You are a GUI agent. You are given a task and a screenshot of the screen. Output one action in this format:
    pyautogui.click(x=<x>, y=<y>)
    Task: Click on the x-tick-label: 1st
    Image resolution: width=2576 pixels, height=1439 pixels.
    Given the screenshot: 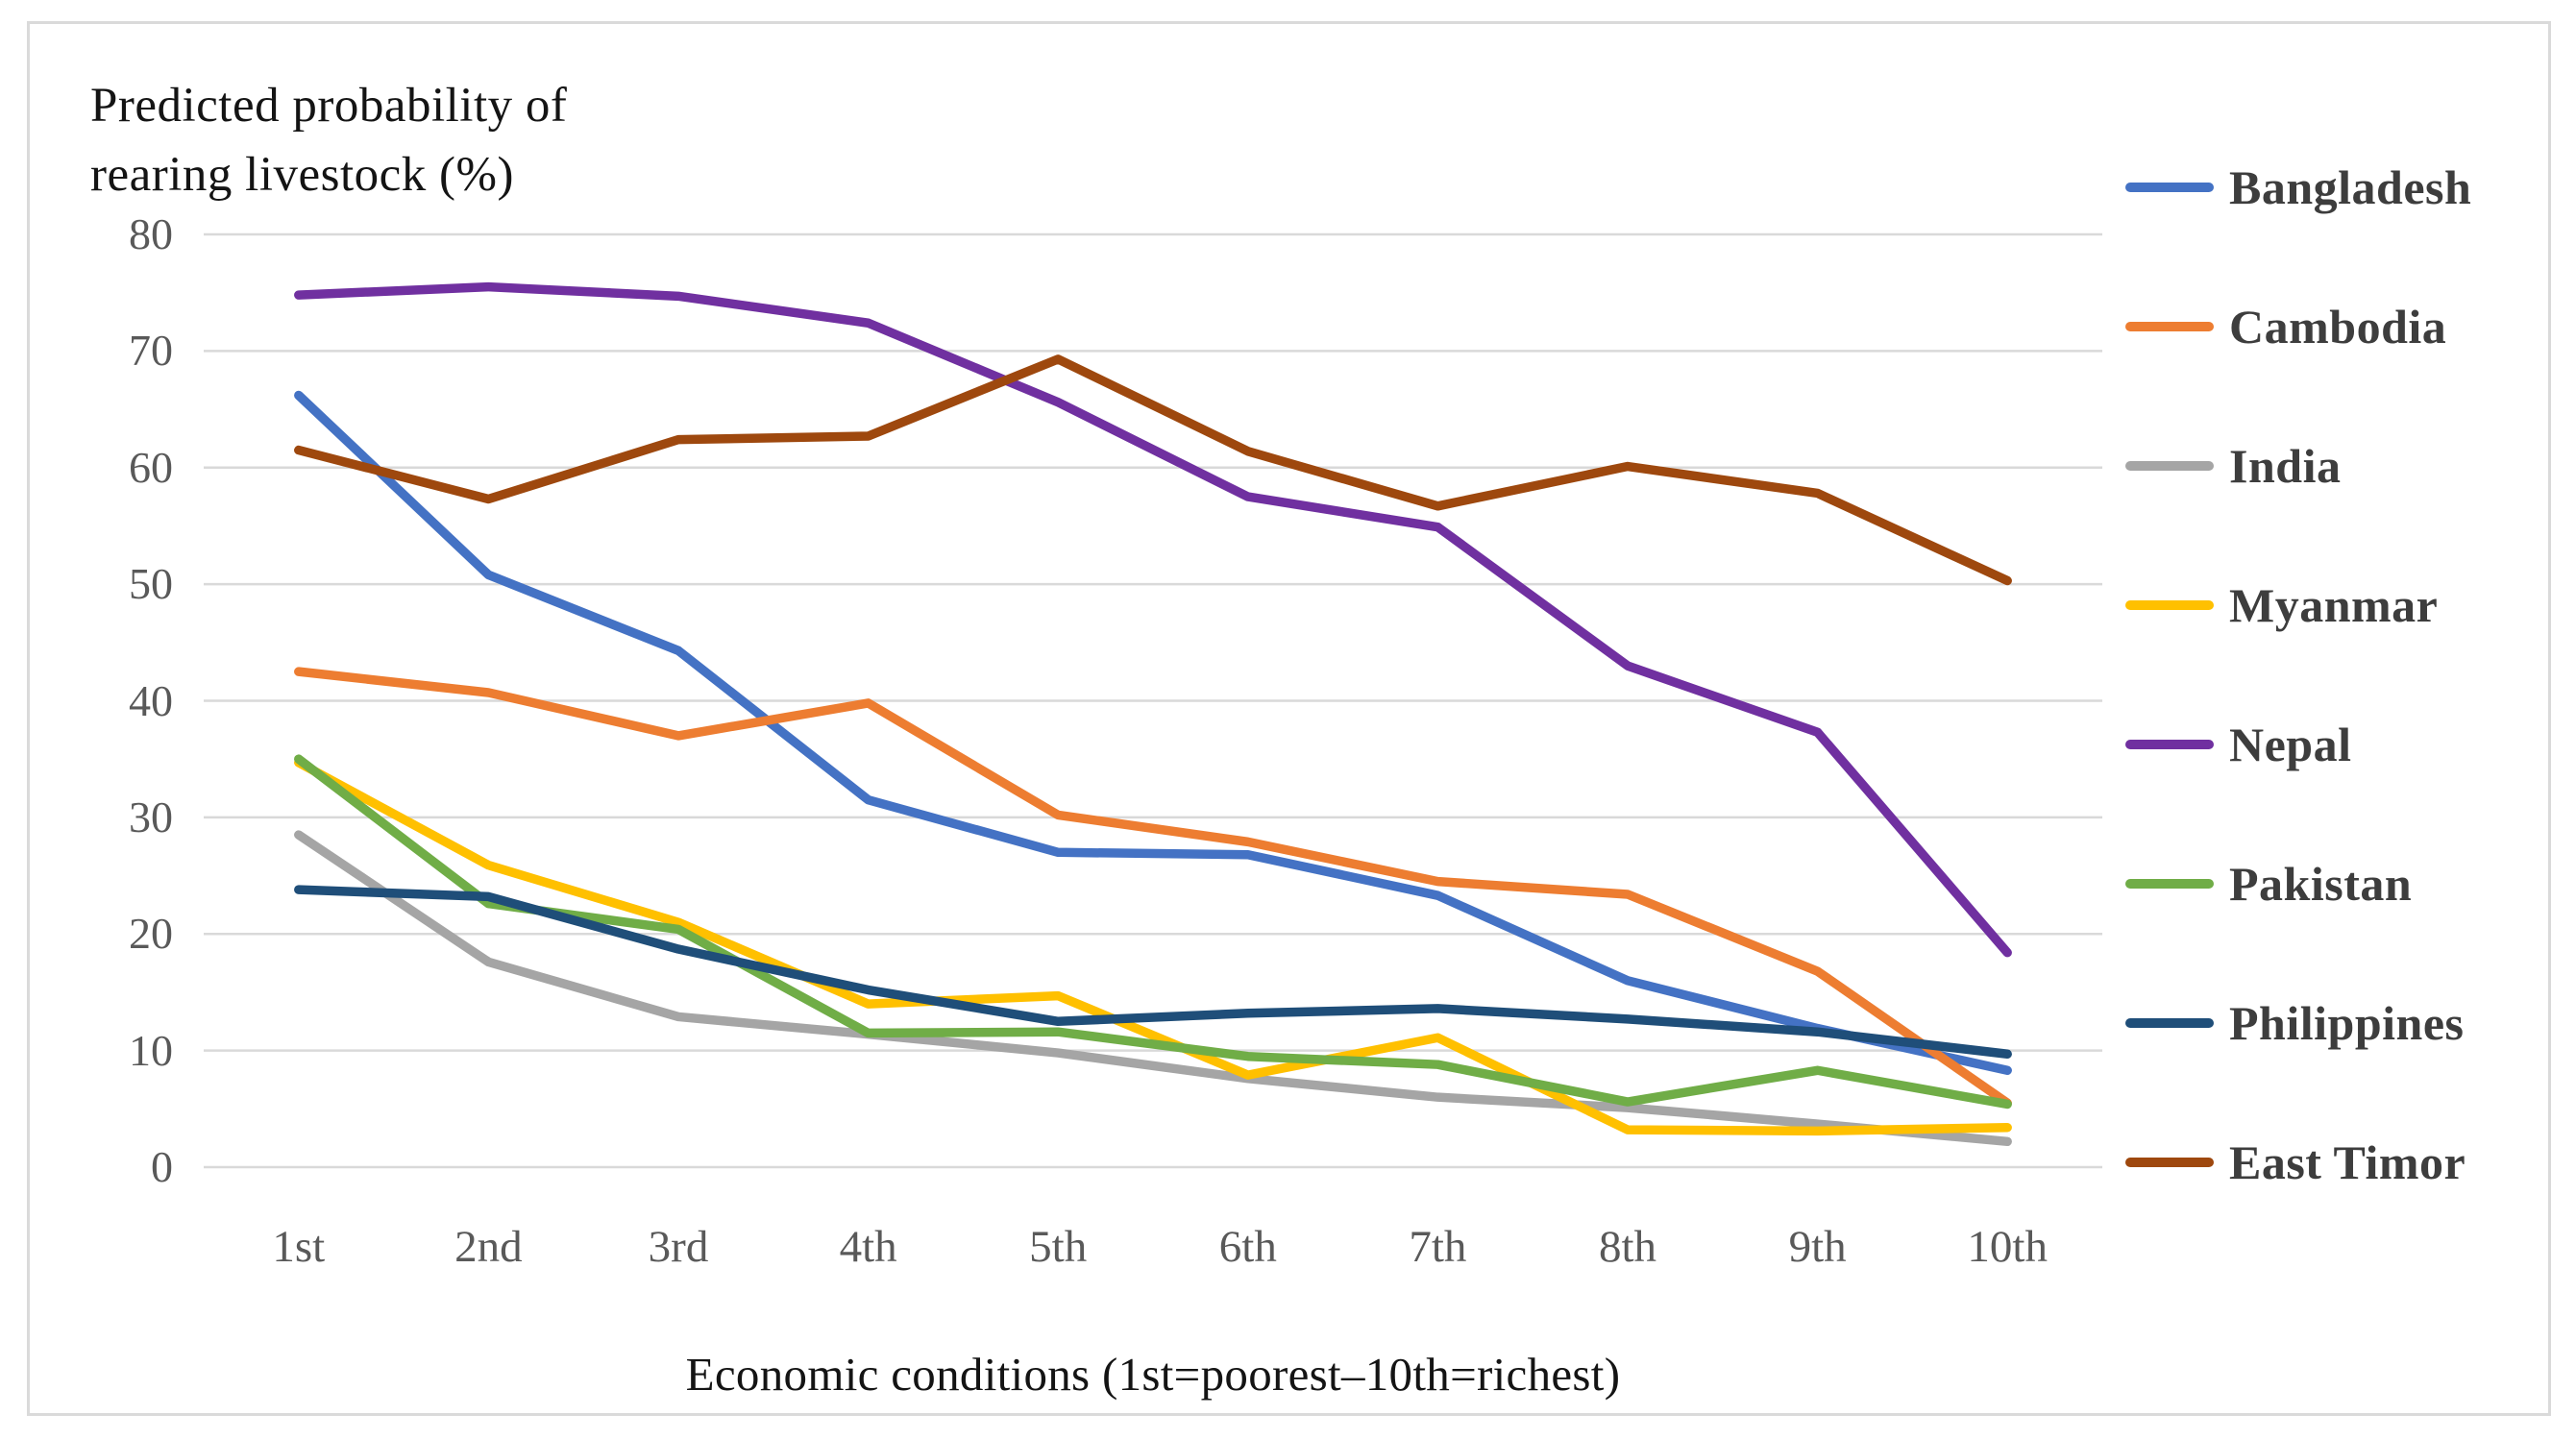 What is the action you would take?
    pyautogui.click(x=299, y=1247)
    